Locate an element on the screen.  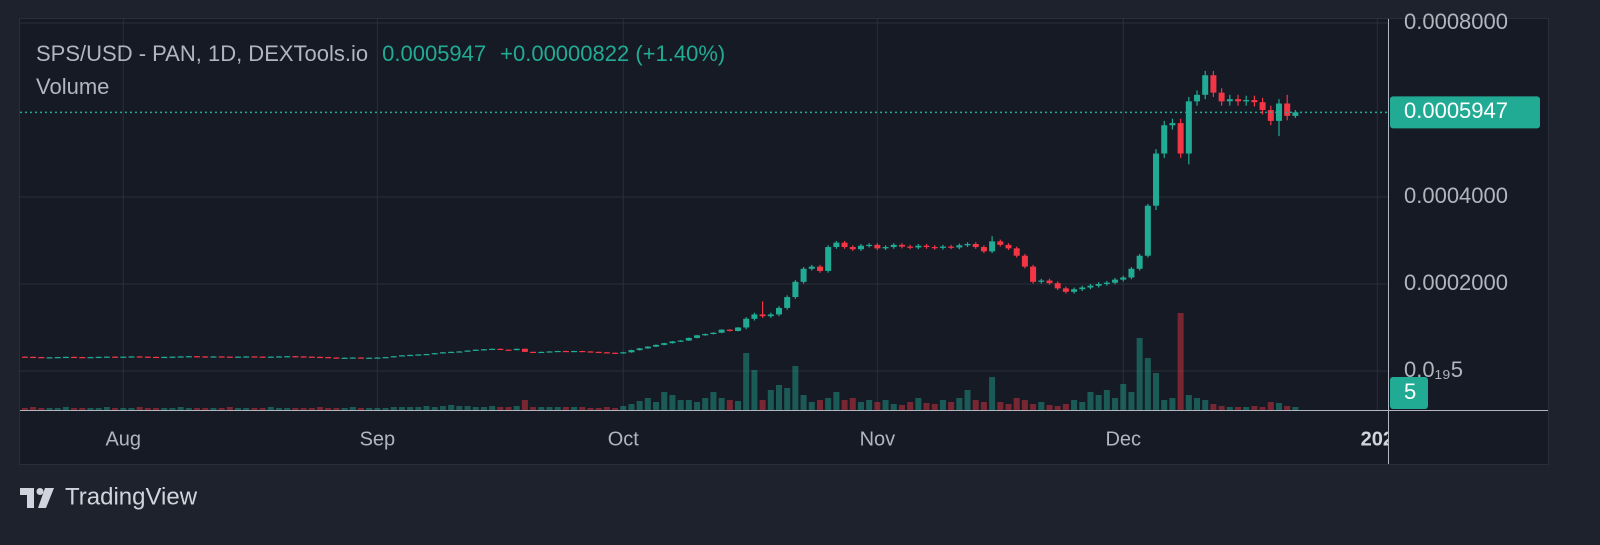
volume-label: 5 is located at coordinates (1410, 391).